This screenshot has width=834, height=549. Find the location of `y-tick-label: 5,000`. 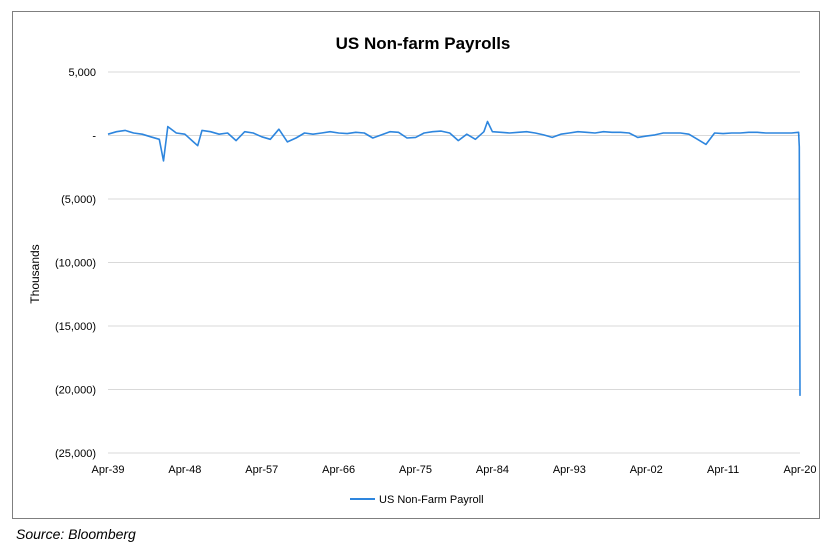

y-tick-label: 5,000 is located at coordinates (82, 73).